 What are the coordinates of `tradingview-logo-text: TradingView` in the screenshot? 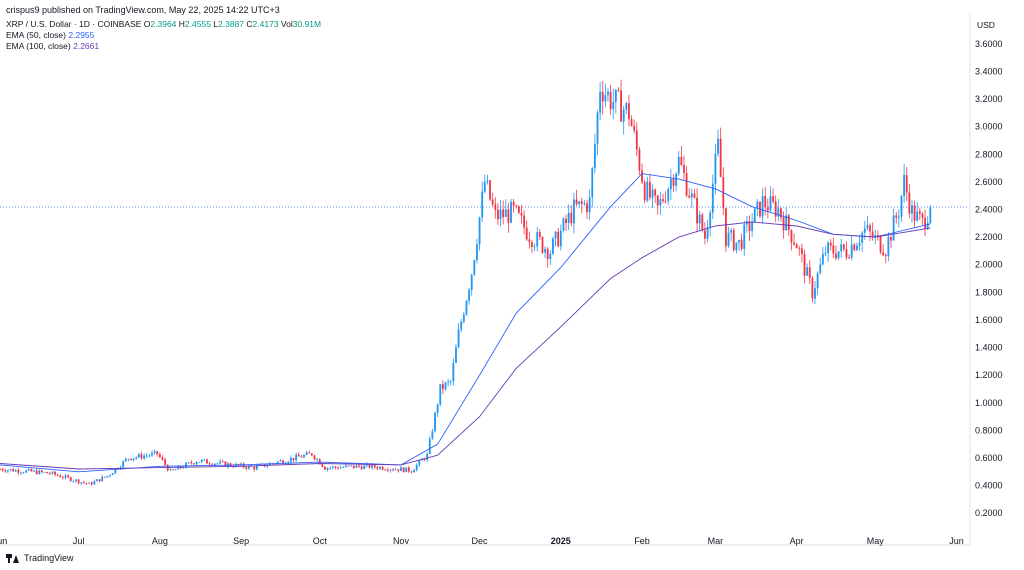 It's located at (49, 558).